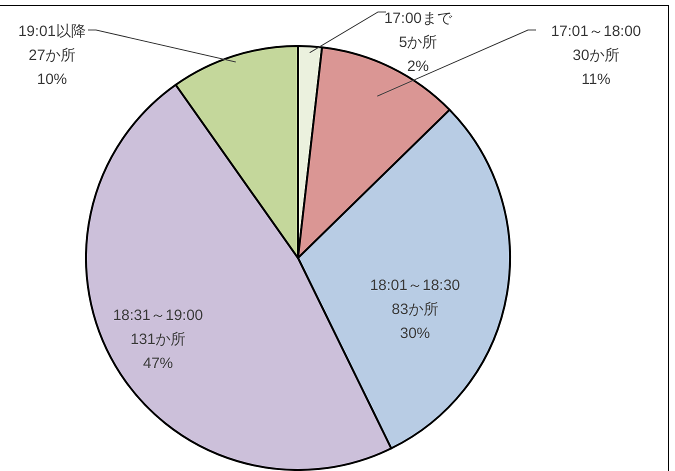  Describe the element at coordinates (52, 67) in the screenshot. I see `data-label: 27か所 10%` at that location.